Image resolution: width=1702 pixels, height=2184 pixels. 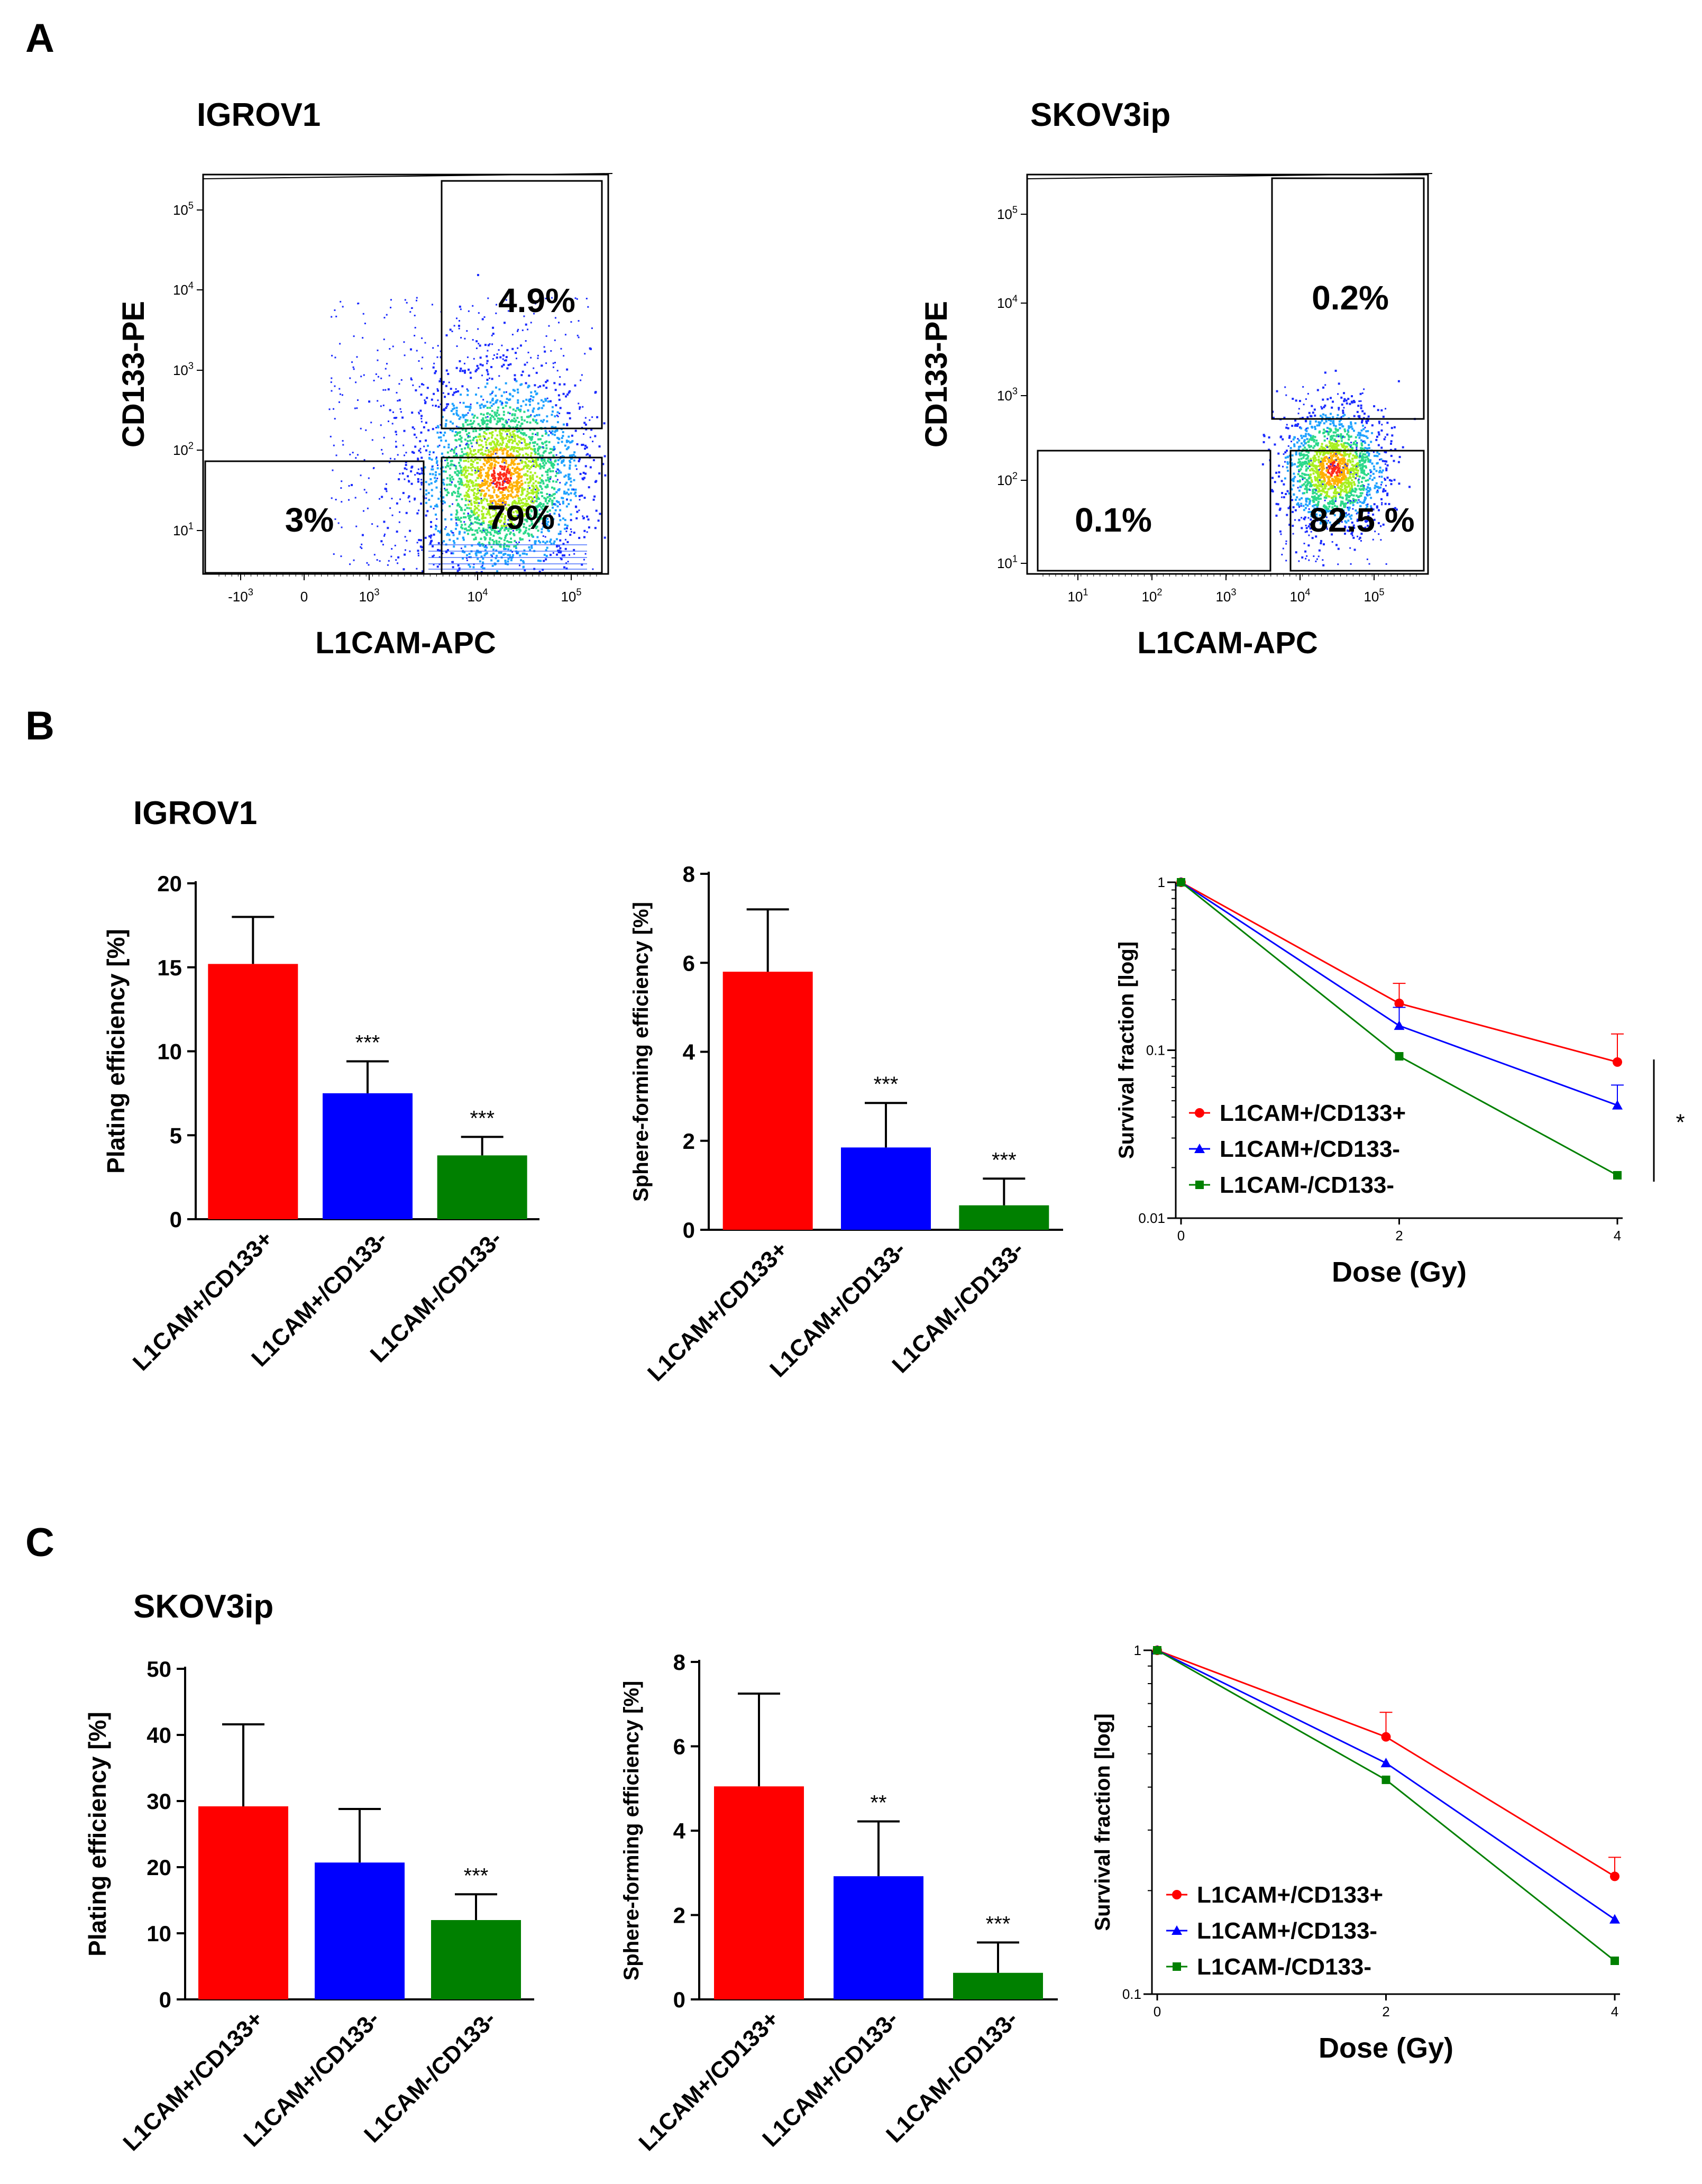 I want to click on y-tick-label: 103, so click(x=1007, y=395).